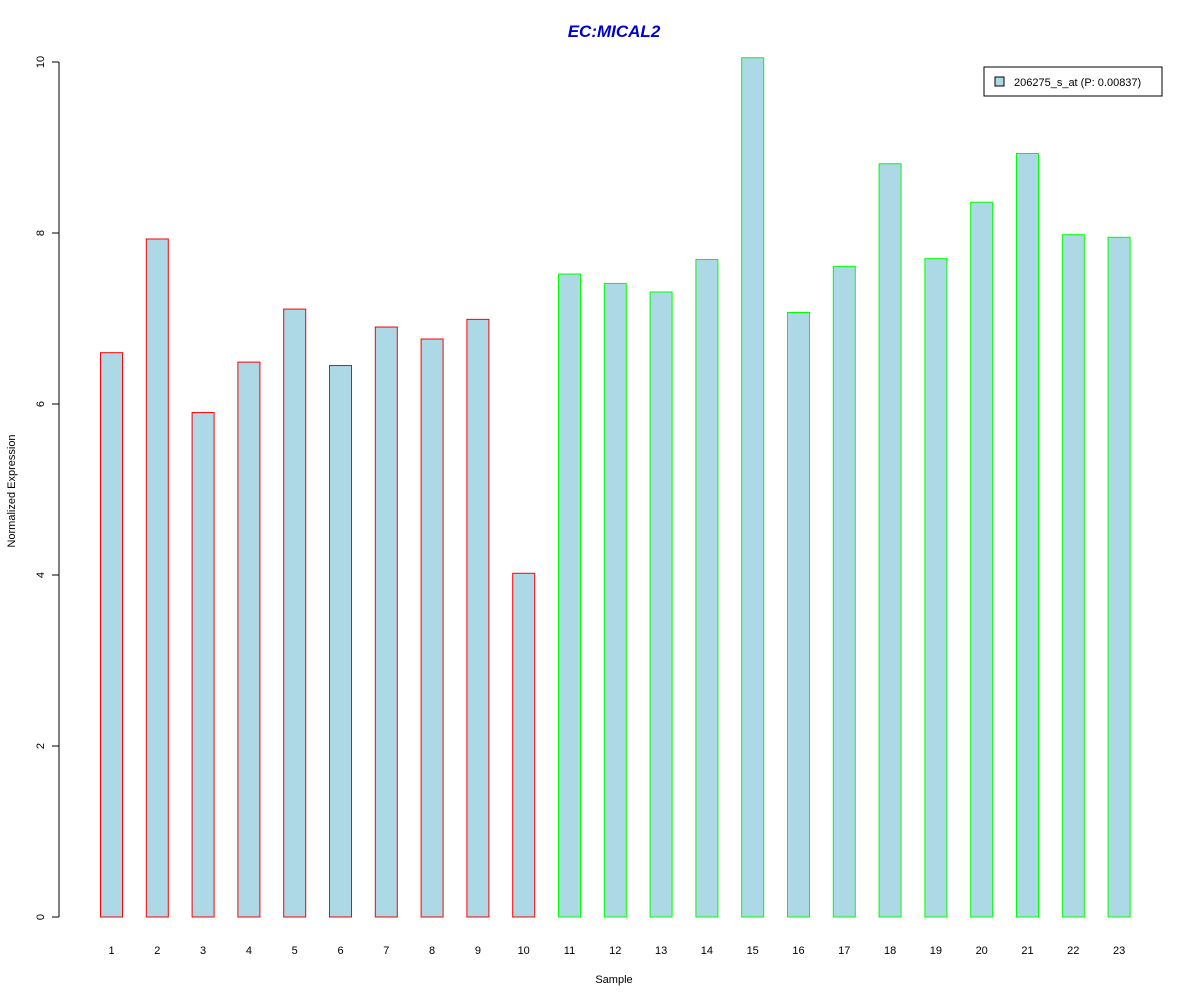 The image size is (1200, 1000). I want to click on x-tick-label: 1, so click(111, 951).